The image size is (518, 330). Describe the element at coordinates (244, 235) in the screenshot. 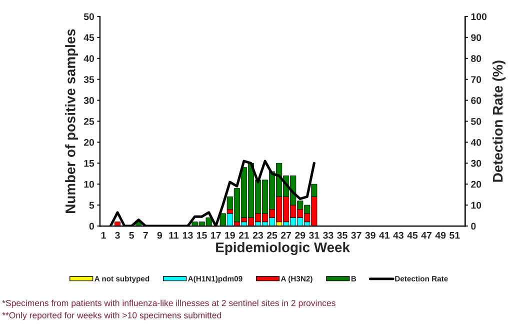

I see `x-tick-label: 21` at that location.